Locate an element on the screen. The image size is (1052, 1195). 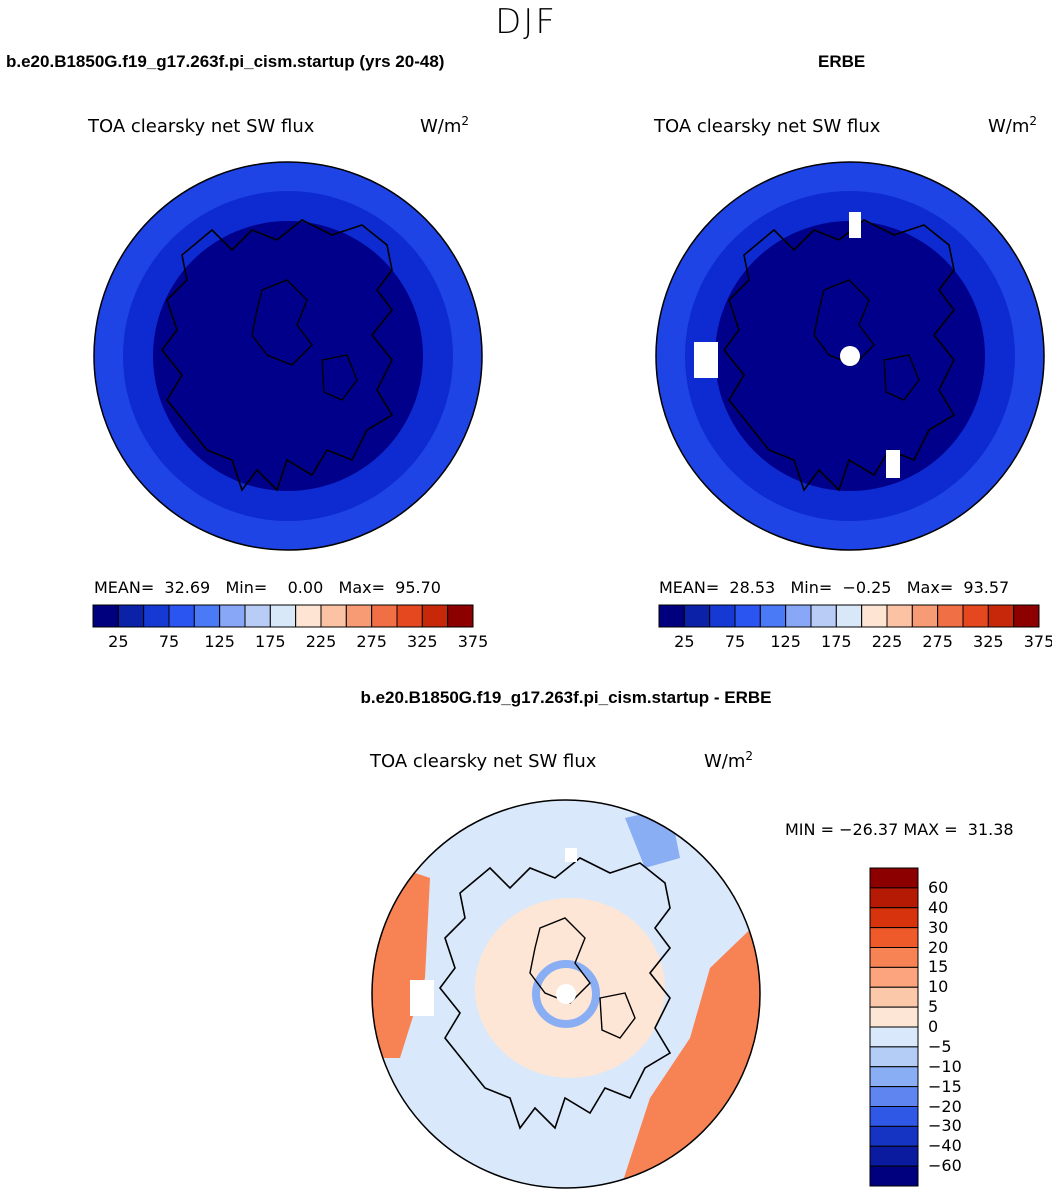
model-colorbar-ticks: 25 75 125 175 225 275 325 375 is located at coordinates (290, 642).